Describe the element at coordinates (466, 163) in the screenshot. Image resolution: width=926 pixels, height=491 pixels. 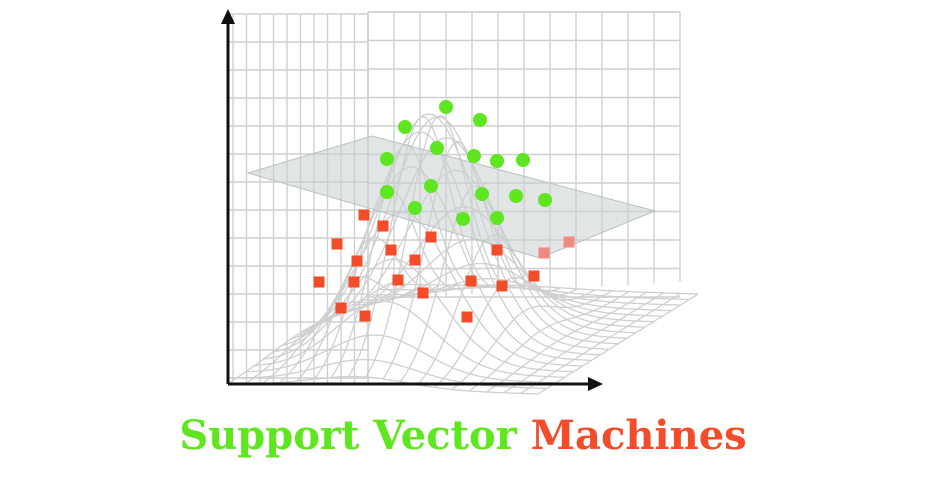
I see `class-a-points` at that location.